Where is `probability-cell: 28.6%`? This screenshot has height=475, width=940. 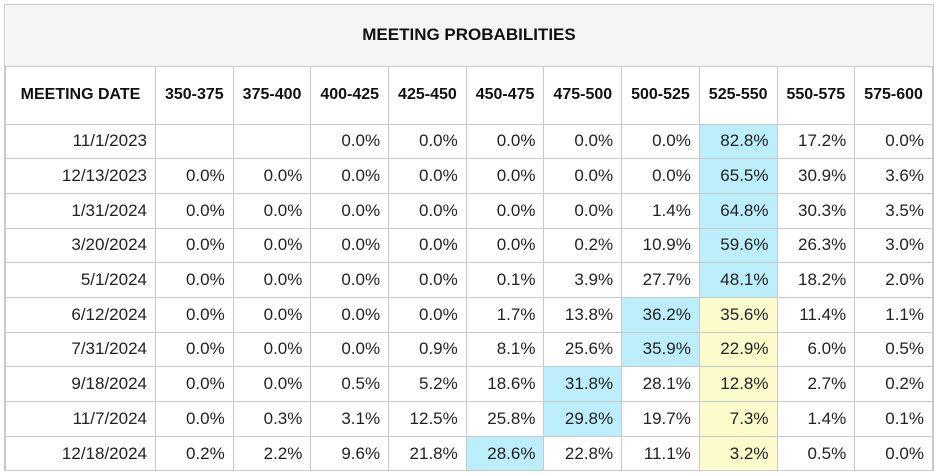
probability-cell: 28.6% is located at coordinates (505, 453).